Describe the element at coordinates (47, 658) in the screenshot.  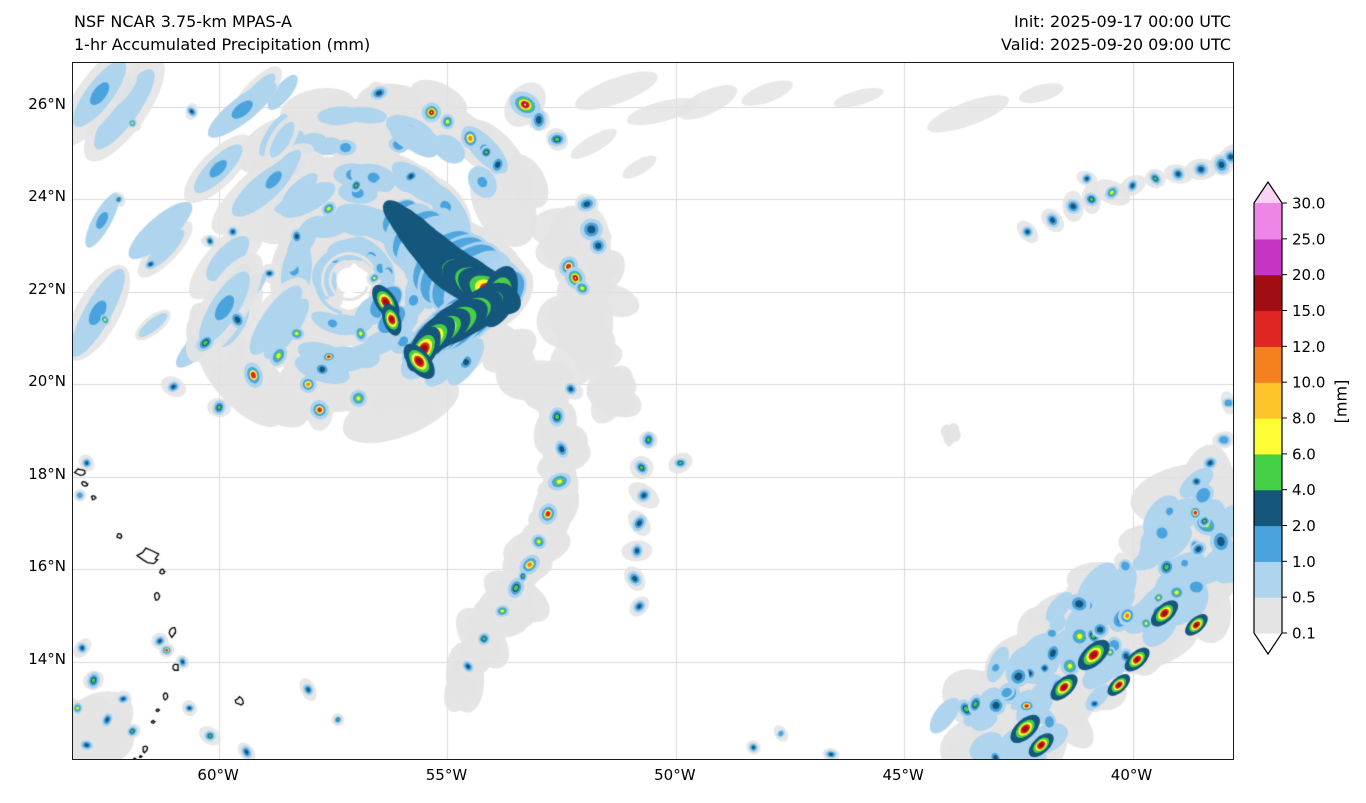
I see `y-axis-tick-label: 14°N` at that location.